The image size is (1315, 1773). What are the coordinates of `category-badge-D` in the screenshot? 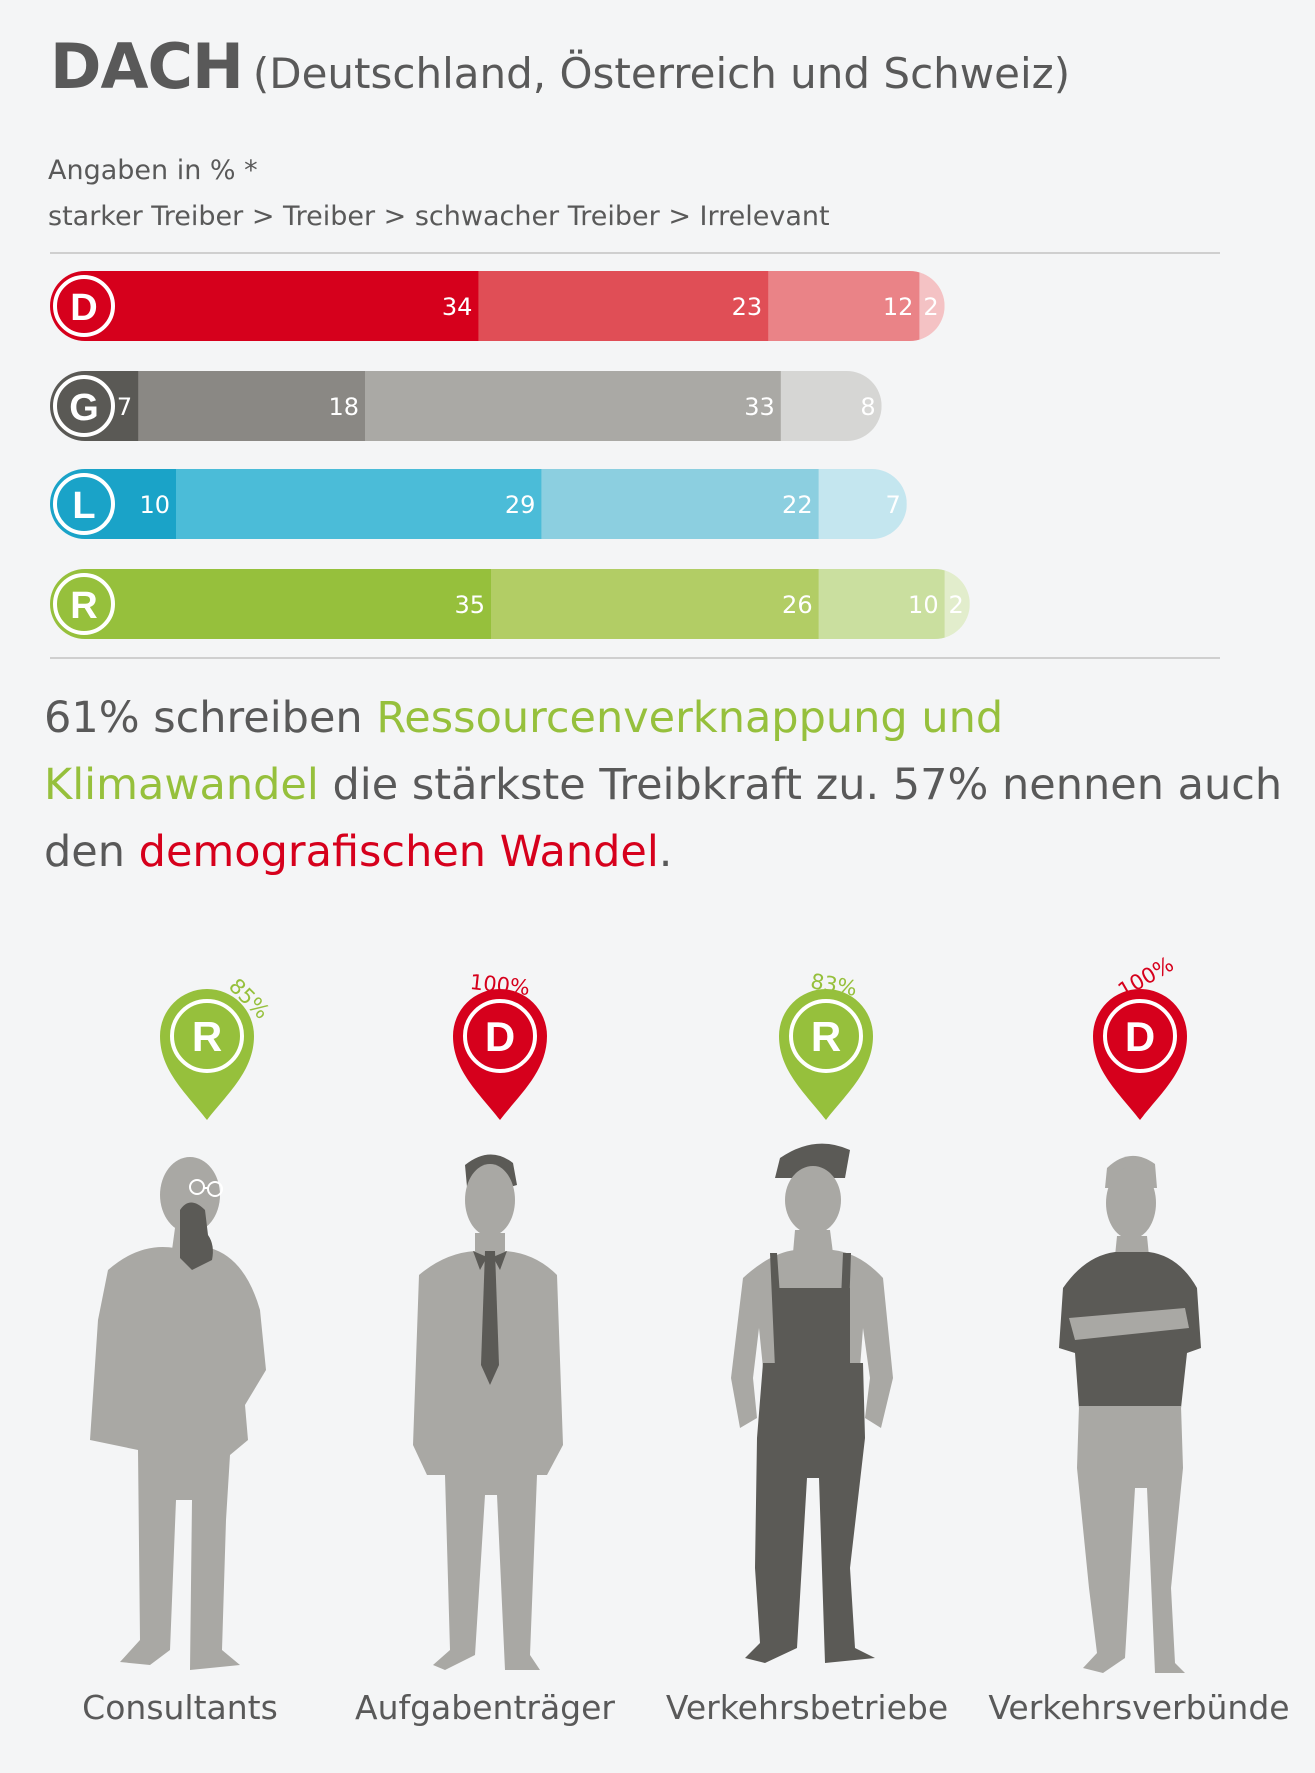 It's located at (84, 306).